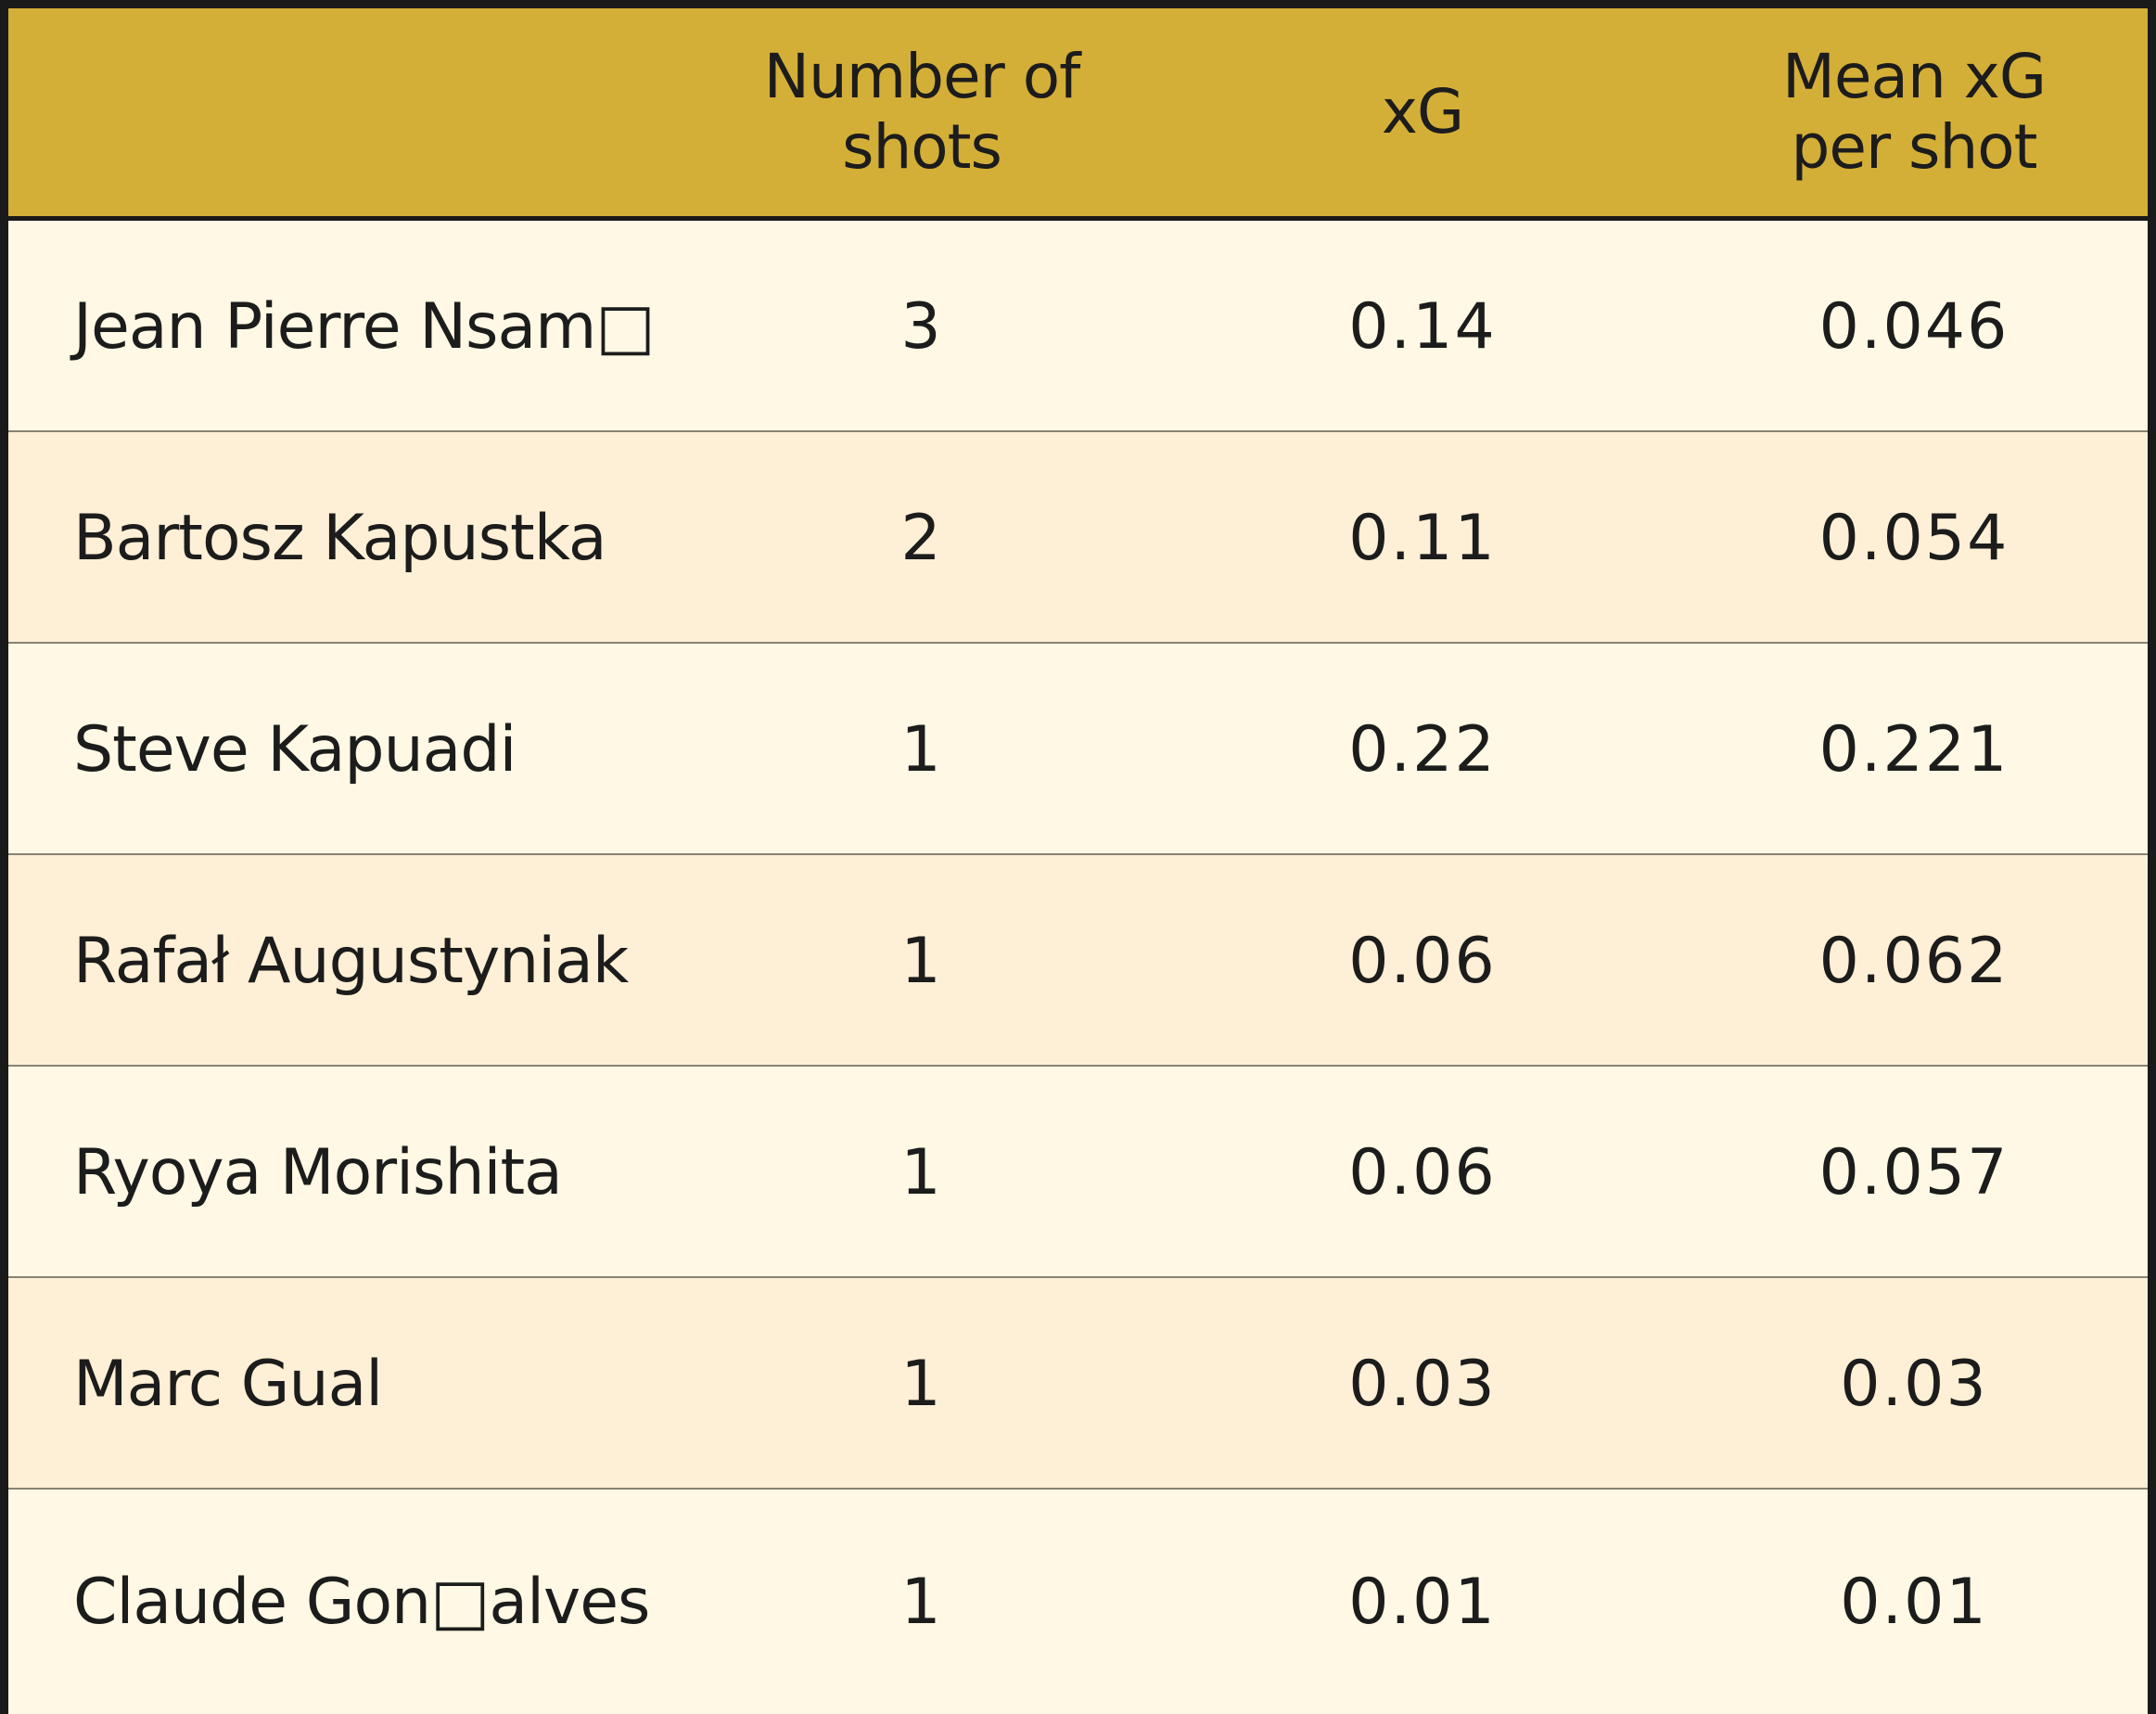 This screenshot has height=1714, width=2156. Describe the element at coordinates (1423, 326) in the screenshot. I see `xg-value: 0.14` at that location.